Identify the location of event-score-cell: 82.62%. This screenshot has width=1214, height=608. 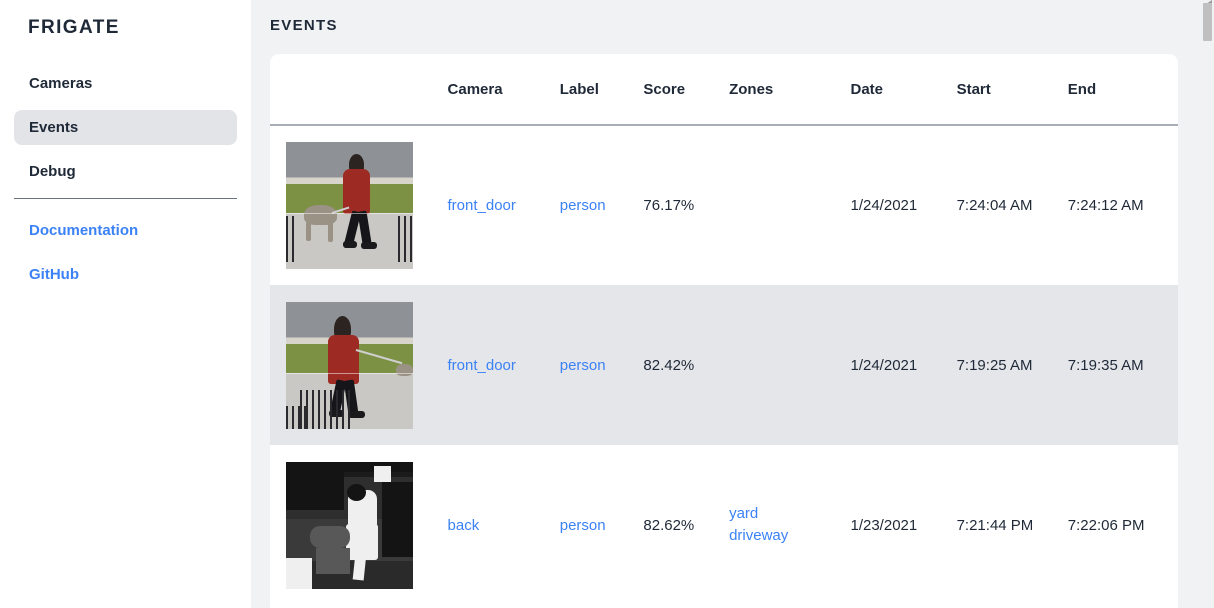
(669, 525).